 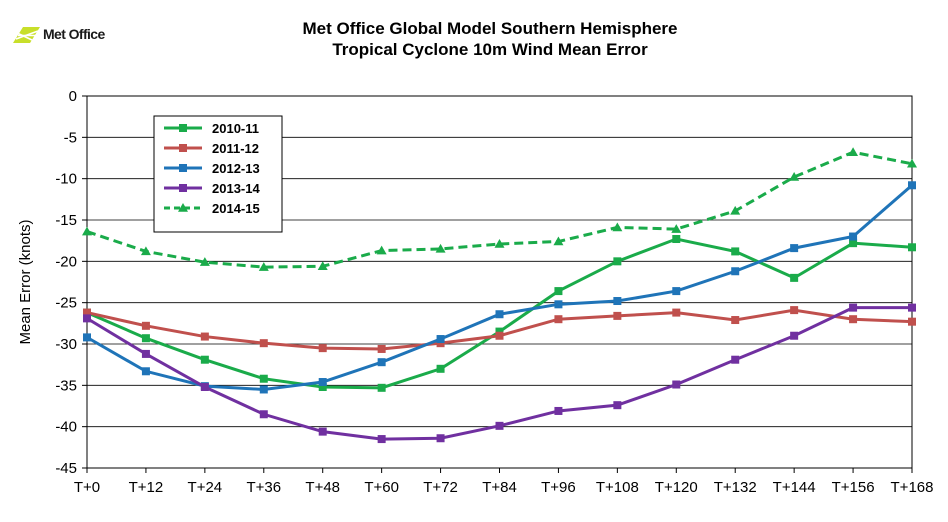 I want to click on x-tick-label: T+108, so click(x=617, y=487).